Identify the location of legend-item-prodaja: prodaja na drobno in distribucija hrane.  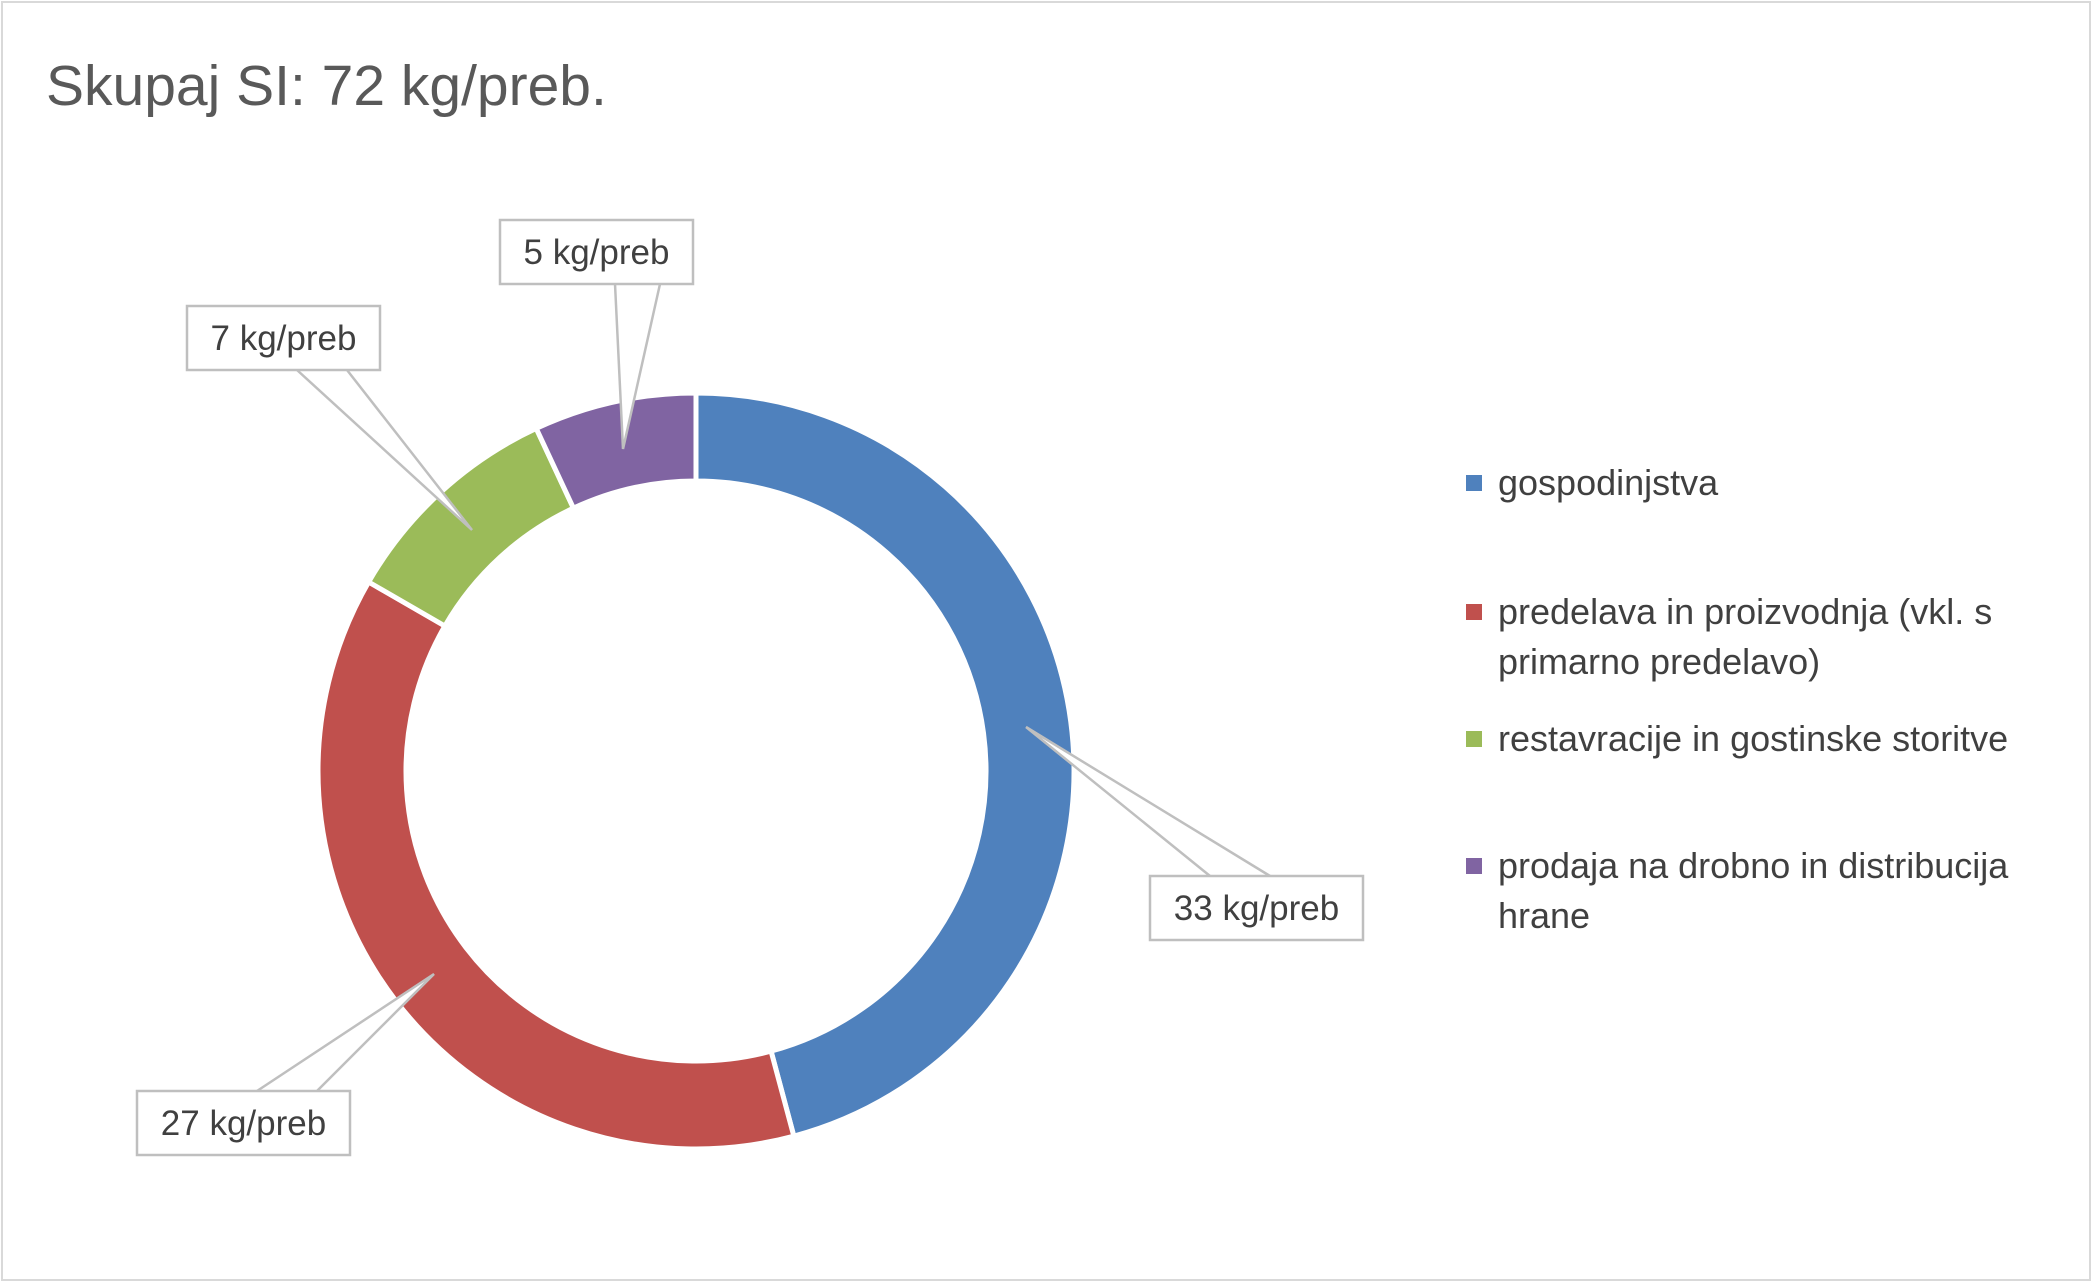
(1766, 891).